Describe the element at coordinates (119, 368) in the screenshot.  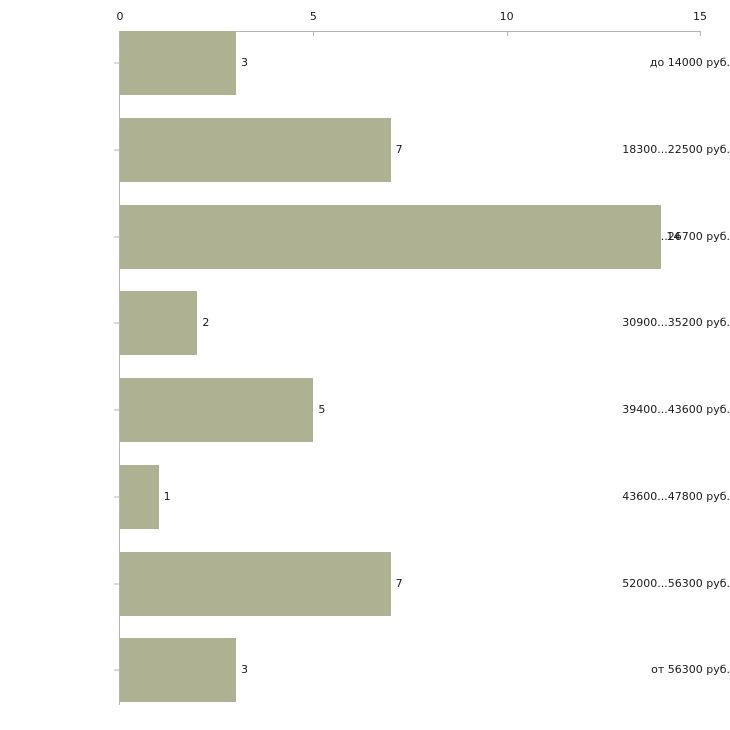
I see `y-axis-line` at that location.